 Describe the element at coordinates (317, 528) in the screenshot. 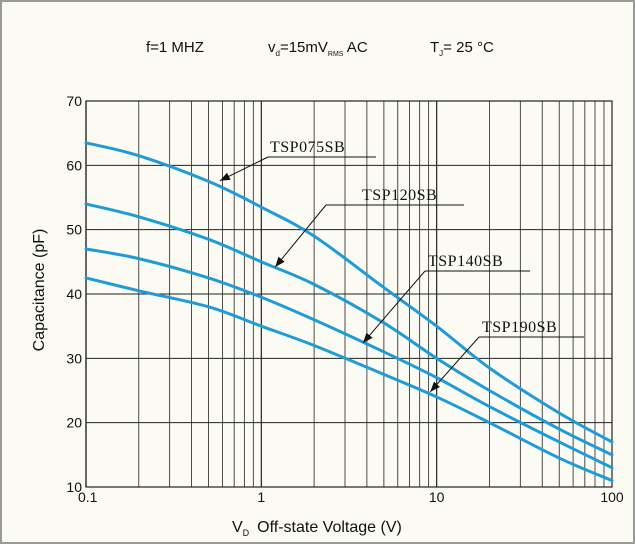

I see `x-axis-title: VD Off-state Voltage (V)` at that location.